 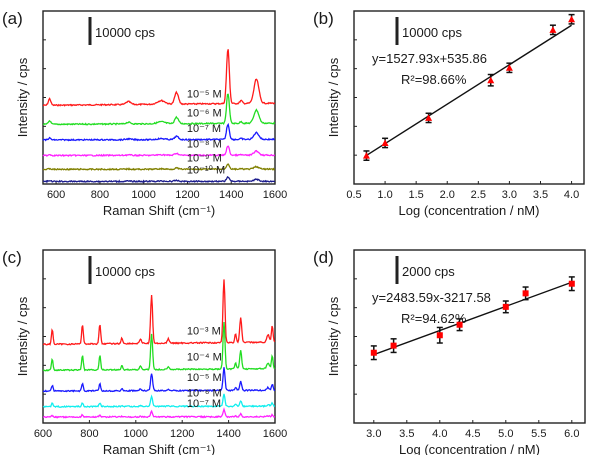 I want to click on x-tick-label: 2.5, so click(x=478, y=195).